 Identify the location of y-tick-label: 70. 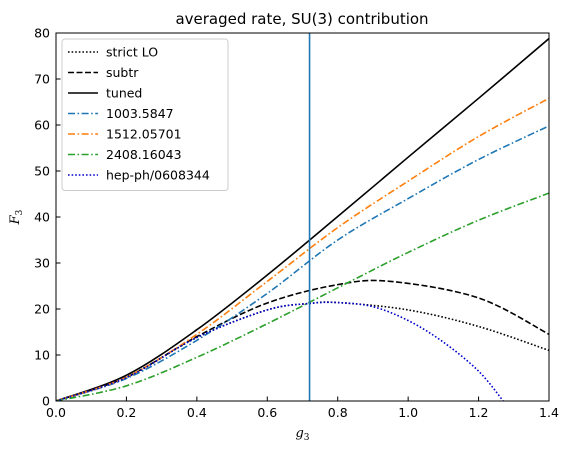
(42, 79).